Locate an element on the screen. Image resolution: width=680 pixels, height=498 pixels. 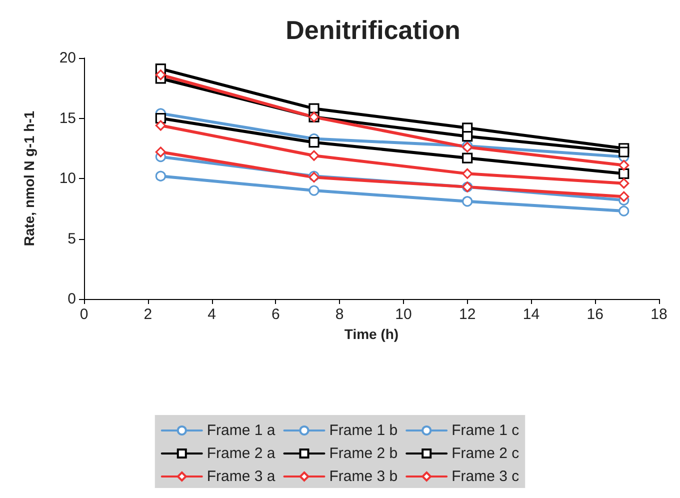
legend-label: Frame 2 b is located at coordinates (363, 453).